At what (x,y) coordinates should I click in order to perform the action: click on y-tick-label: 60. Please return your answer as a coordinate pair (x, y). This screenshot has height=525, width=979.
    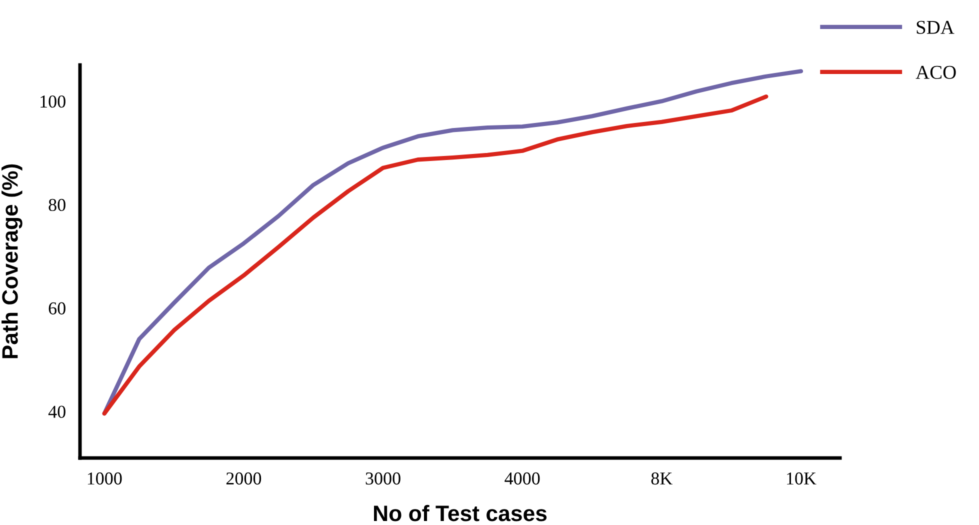
    Looking at the image, I should click on (57, 308).